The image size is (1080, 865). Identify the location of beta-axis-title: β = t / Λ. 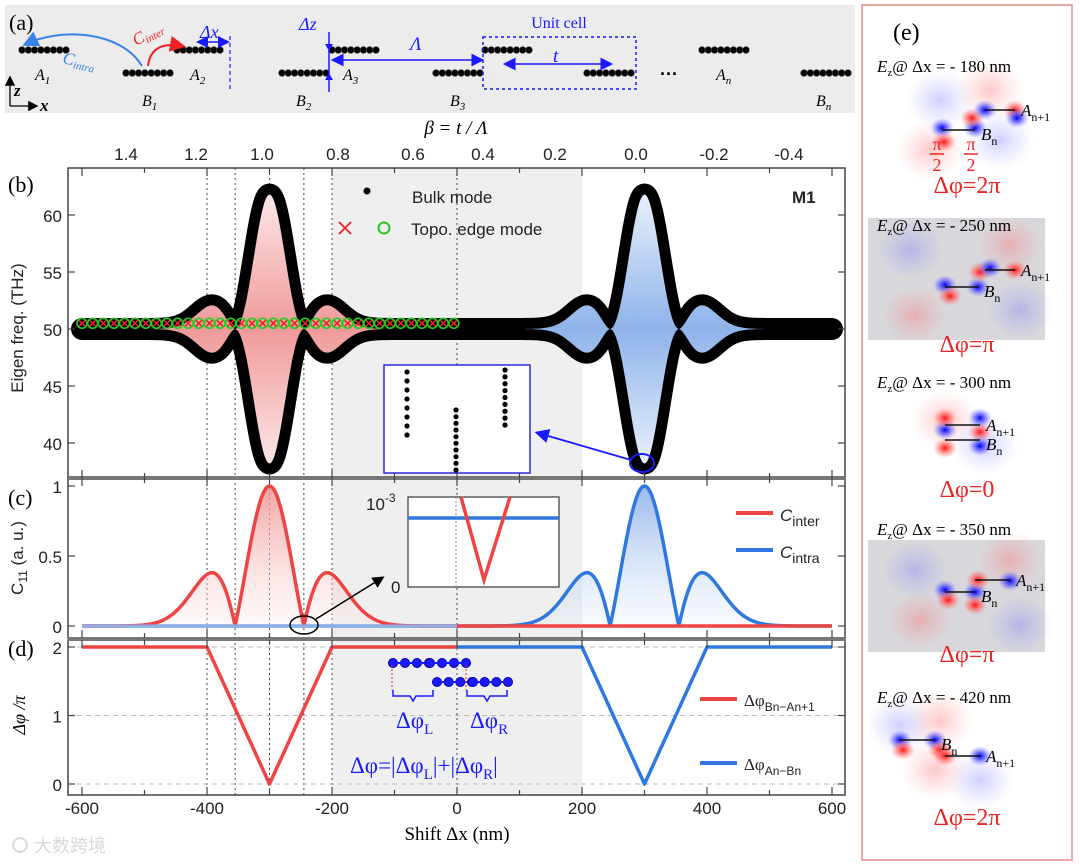
(455, 128).